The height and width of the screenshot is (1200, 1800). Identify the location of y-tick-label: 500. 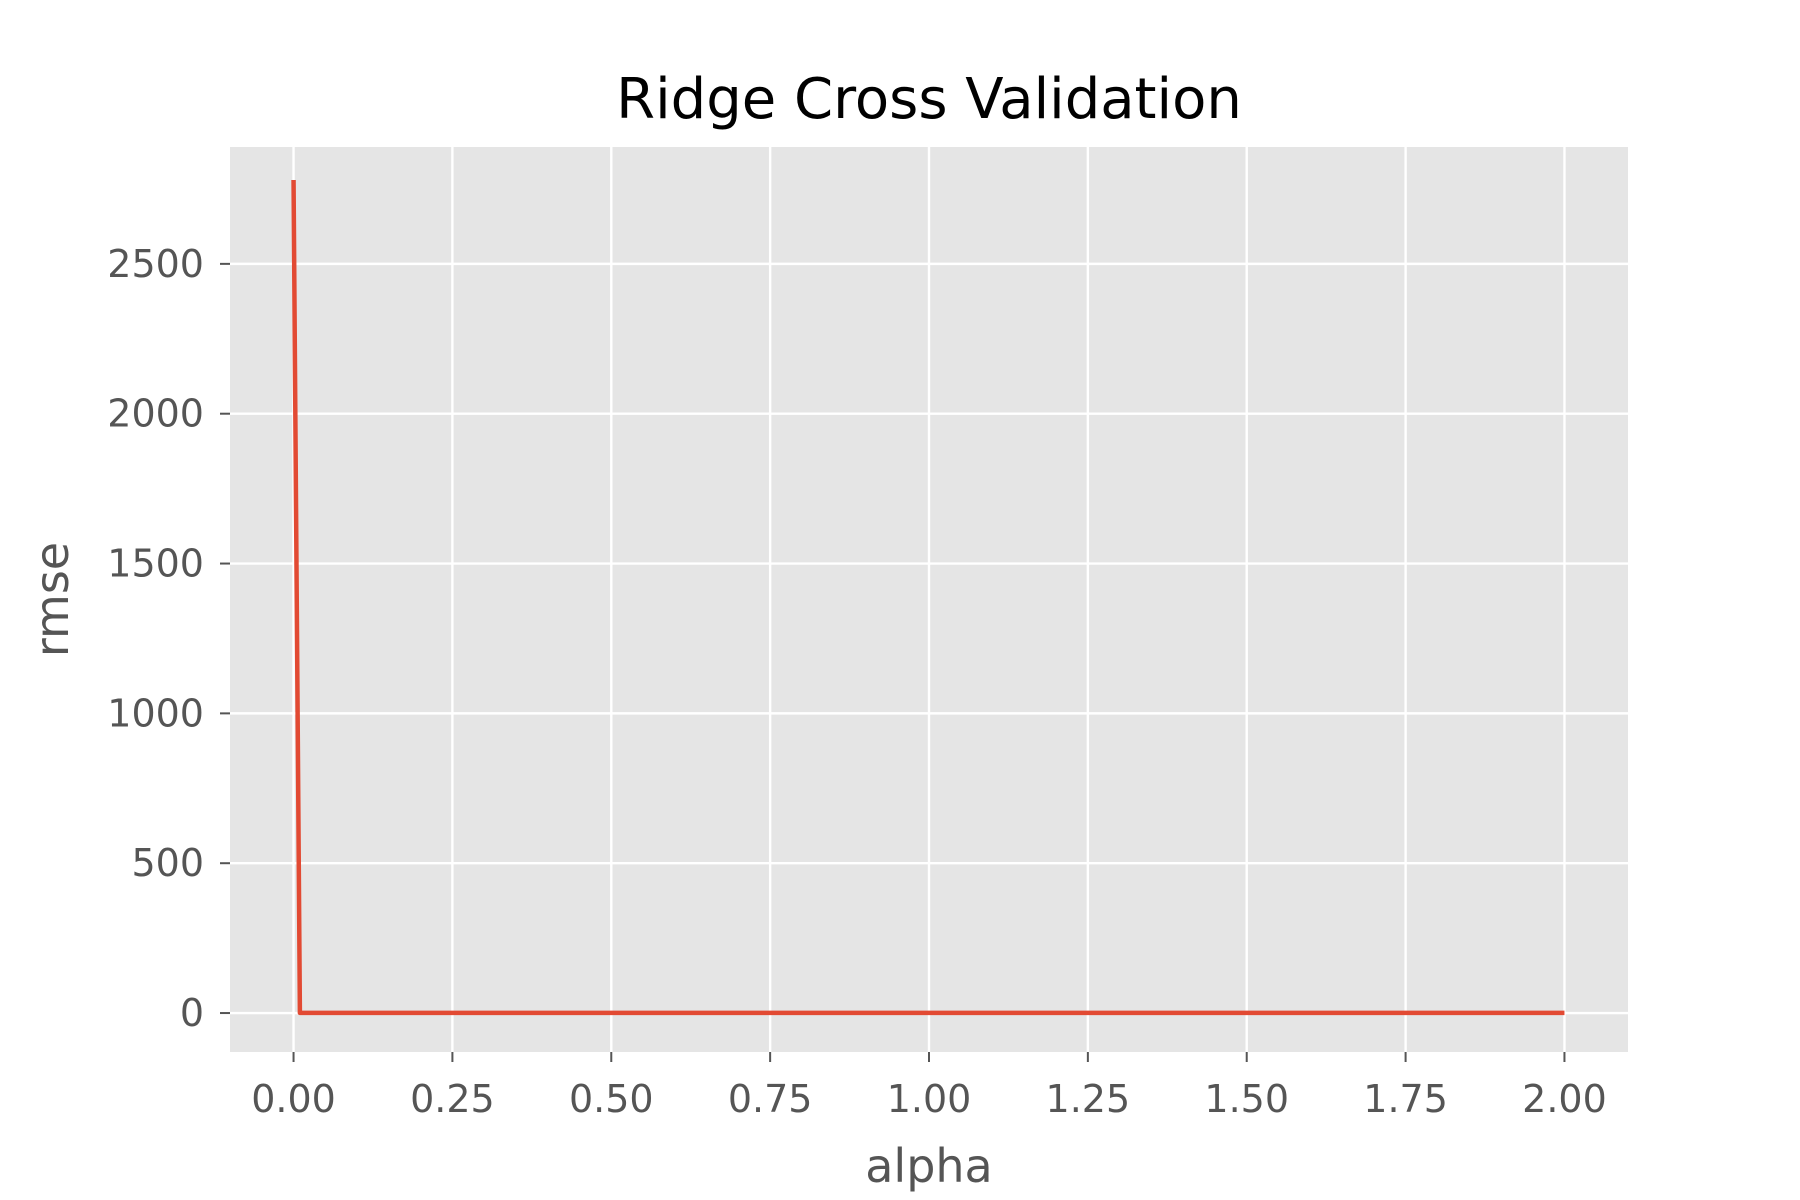
(167, 863).